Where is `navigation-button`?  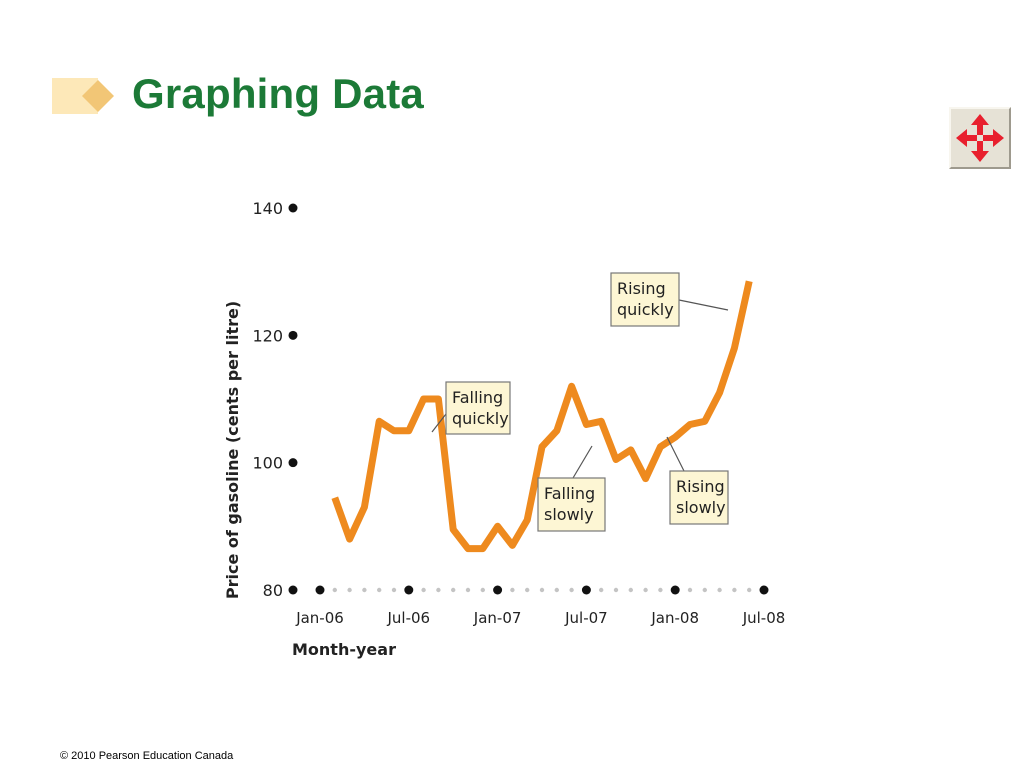
navigation-button is located at coordinates (980, 138).